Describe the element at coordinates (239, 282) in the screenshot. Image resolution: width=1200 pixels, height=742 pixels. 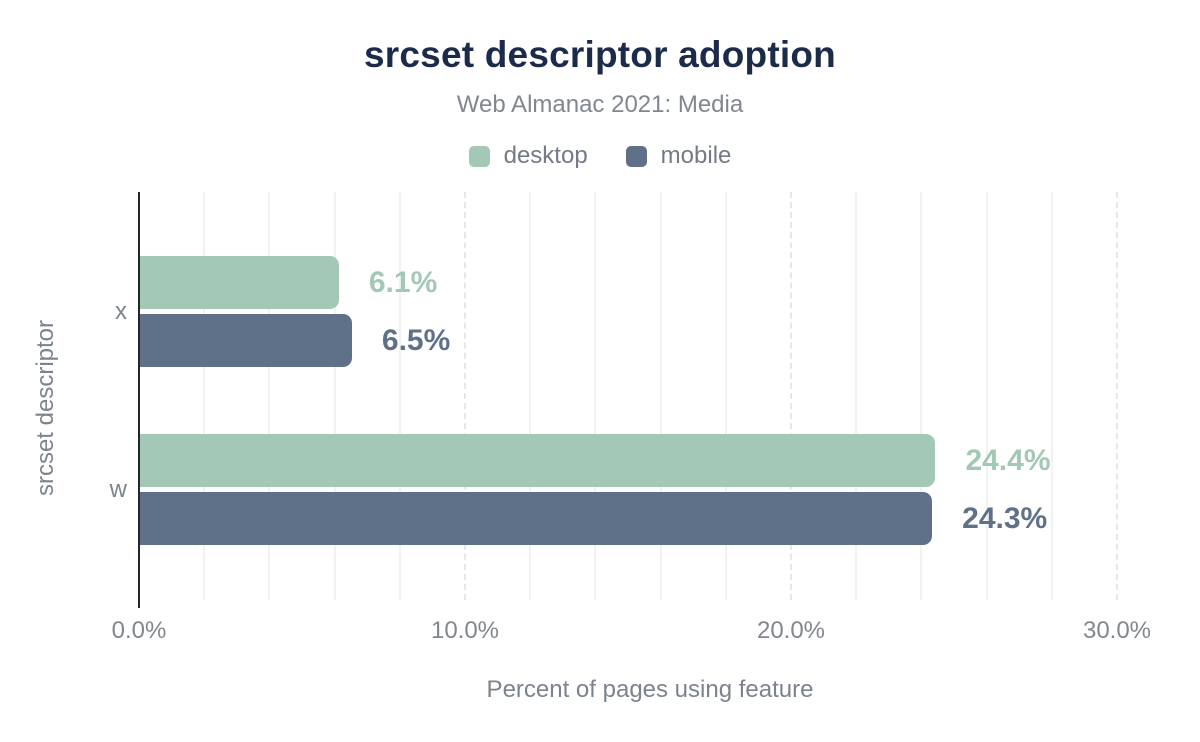
I see `bar-x-desktop` at that location.